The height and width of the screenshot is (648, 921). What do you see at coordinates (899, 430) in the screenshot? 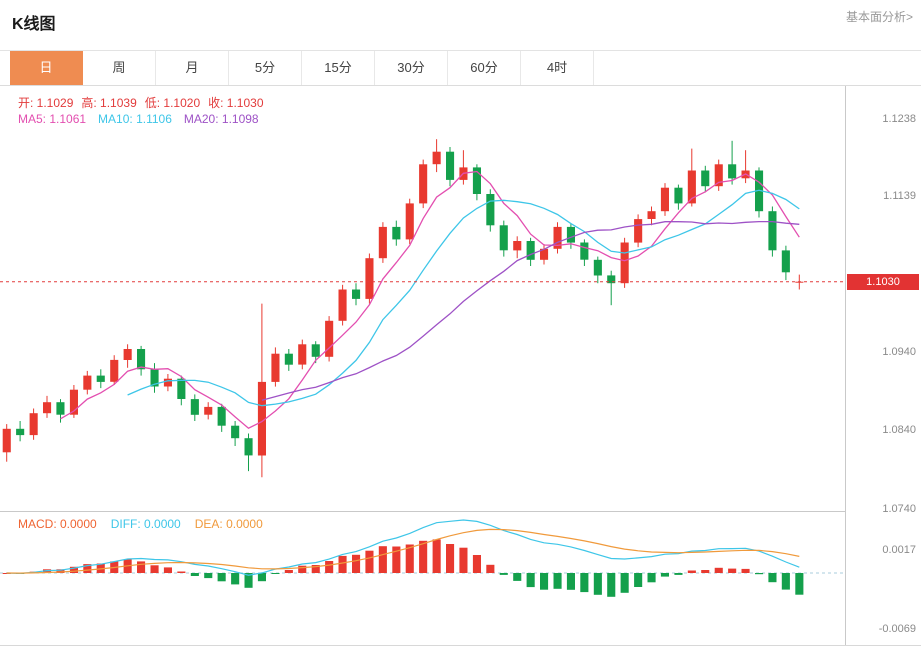
I see `price-tick: 1.0840` at bounding box center [899, 430].